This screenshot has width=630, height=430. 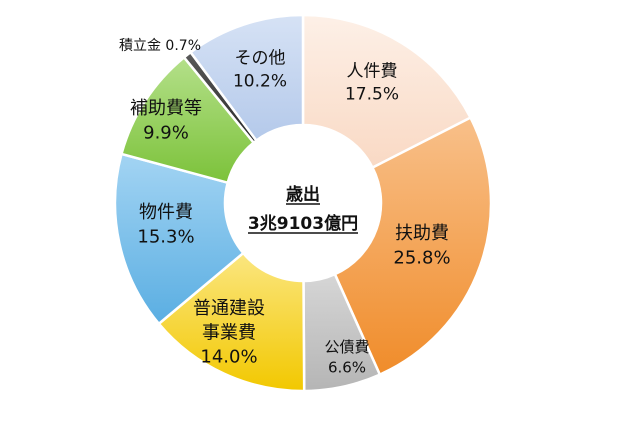 I want to click on slice-label-4: 事業費, so click(x=229, y=332).